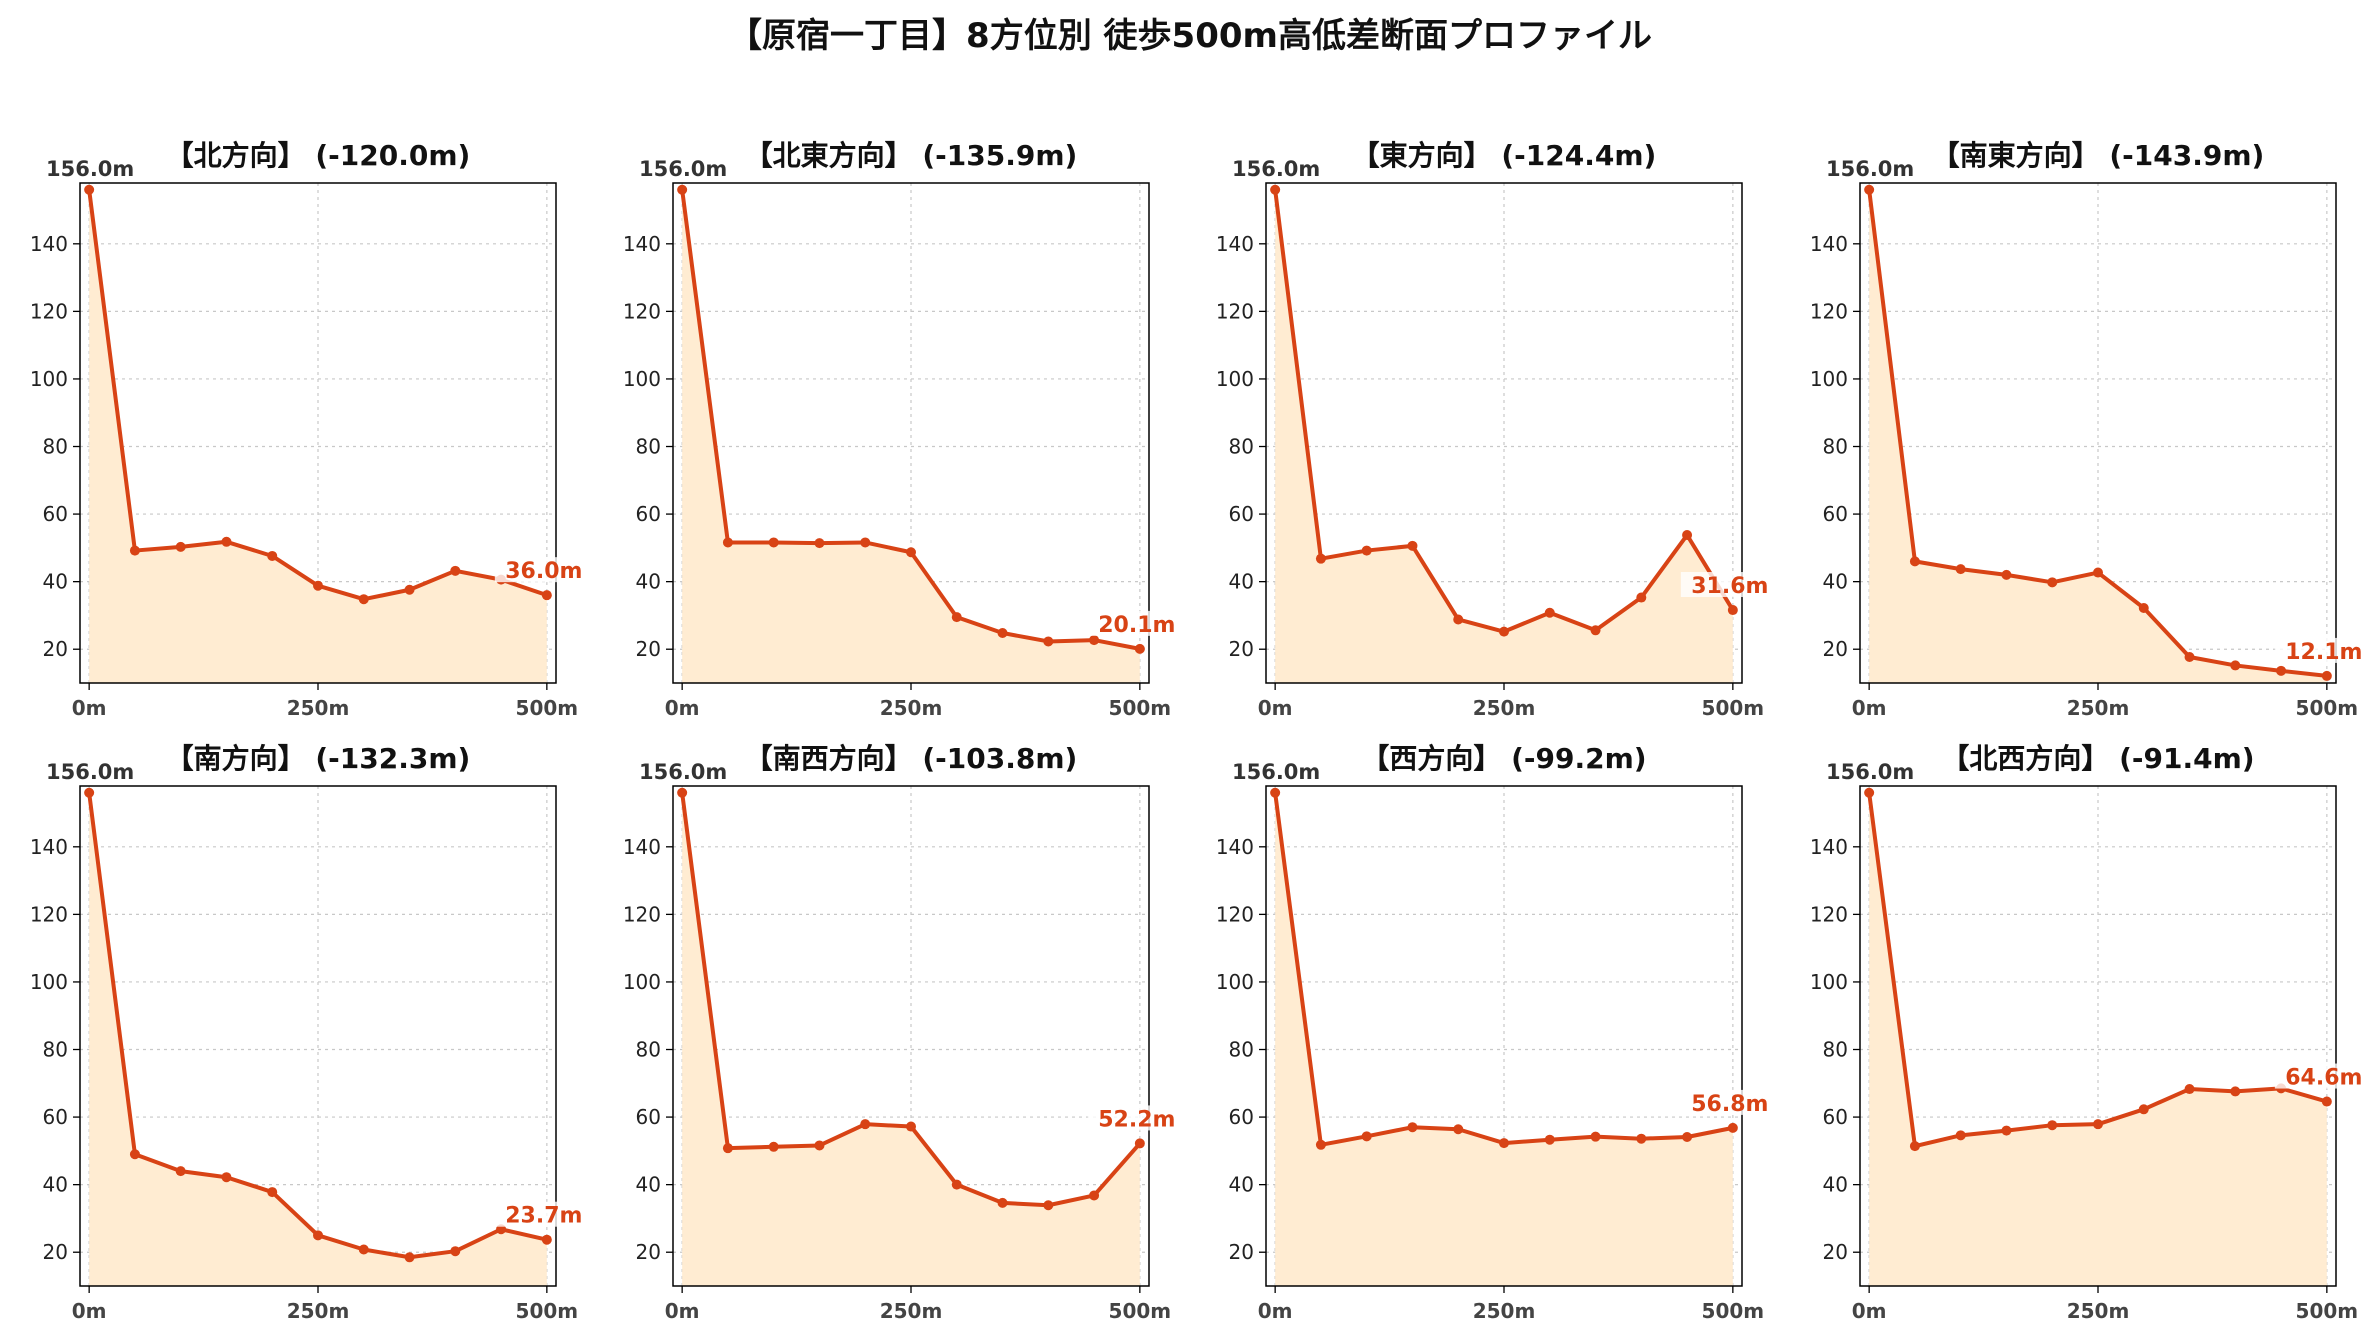  I want to click on panel-title: 【北方向】 (-120.0m), so click(318, 155).